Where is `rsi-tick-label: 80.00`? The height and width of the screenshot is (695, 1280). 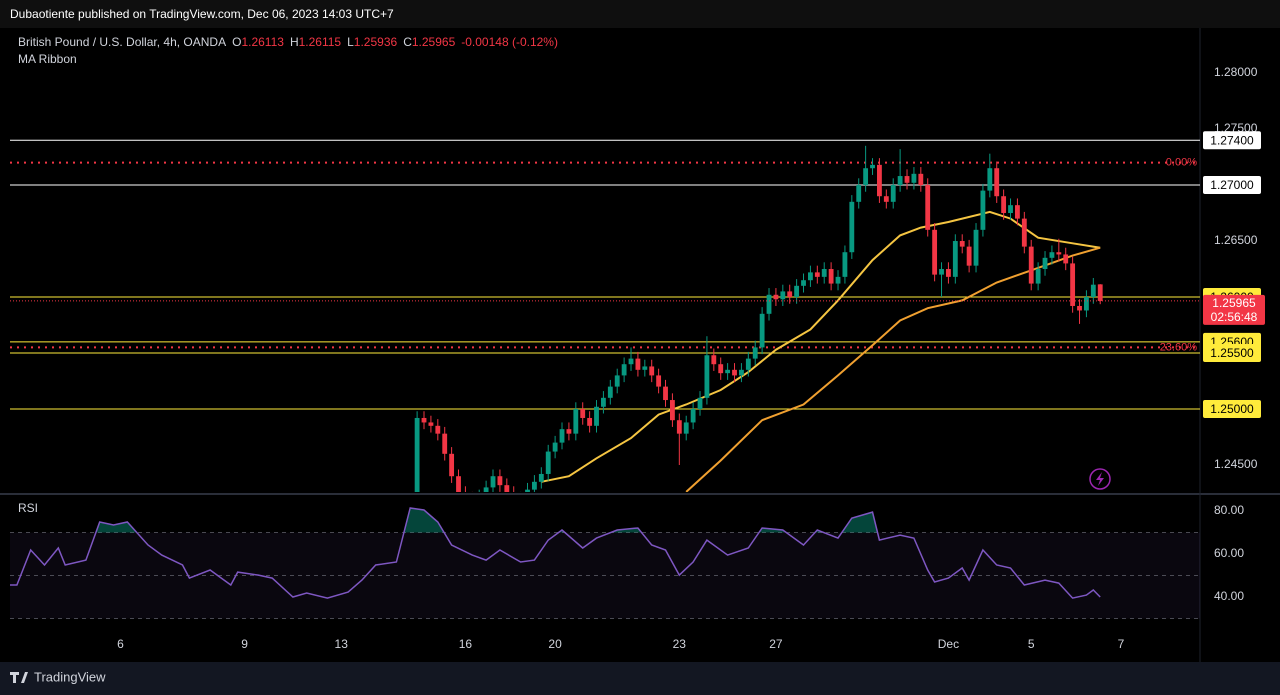
rsi-tick-label: 80.00 is located at coordinates (1229, 510).